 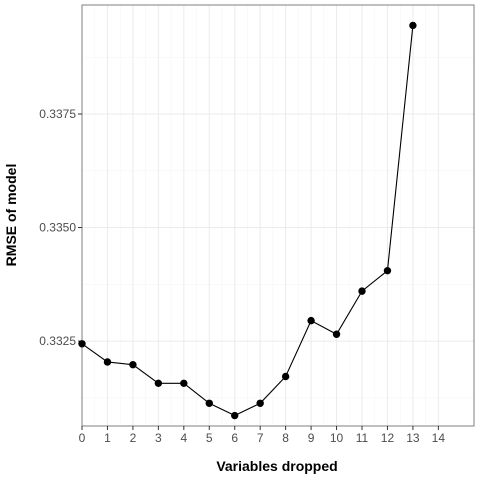 What do you see at coordinates (234, 438) in the screenshot?
I see `x-tick-label: 6` at bounding box center [234, 438].